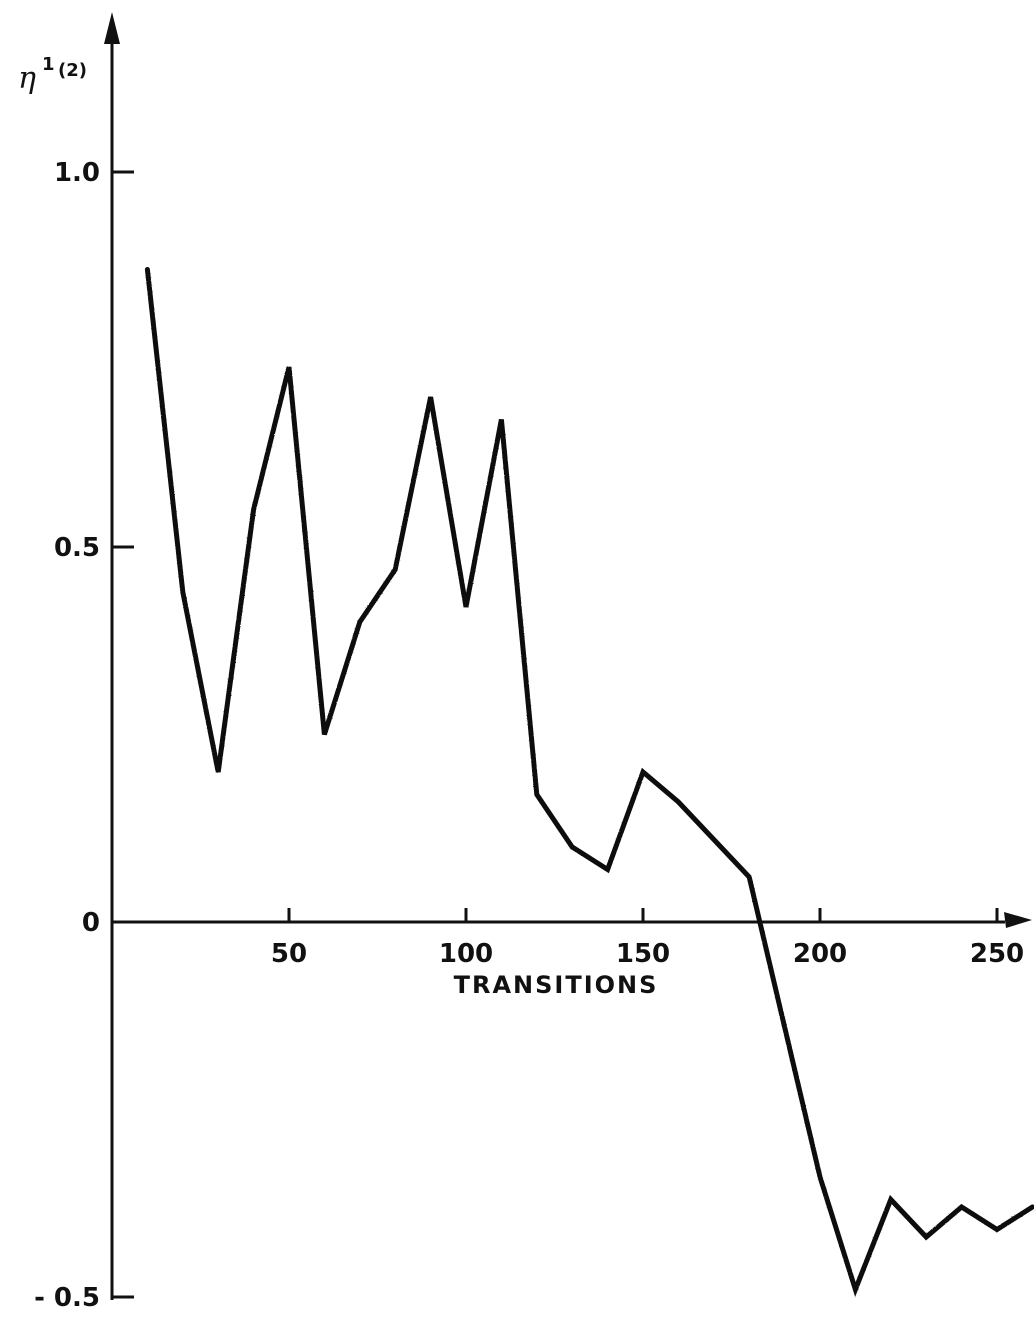 The width and height of the screenshot is (1034, 1317). What do you see at coordinates (1018, 920) in the screenshot?
I see `x-axis-arrowhead` at bounding box center [1018, 920].